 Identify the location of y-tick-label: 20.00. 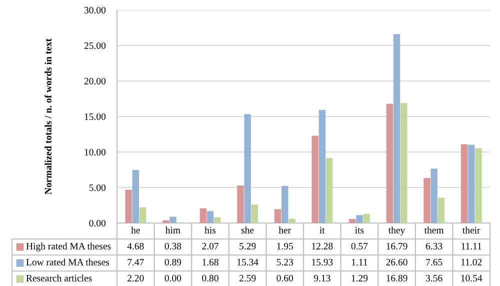
(95, 81).